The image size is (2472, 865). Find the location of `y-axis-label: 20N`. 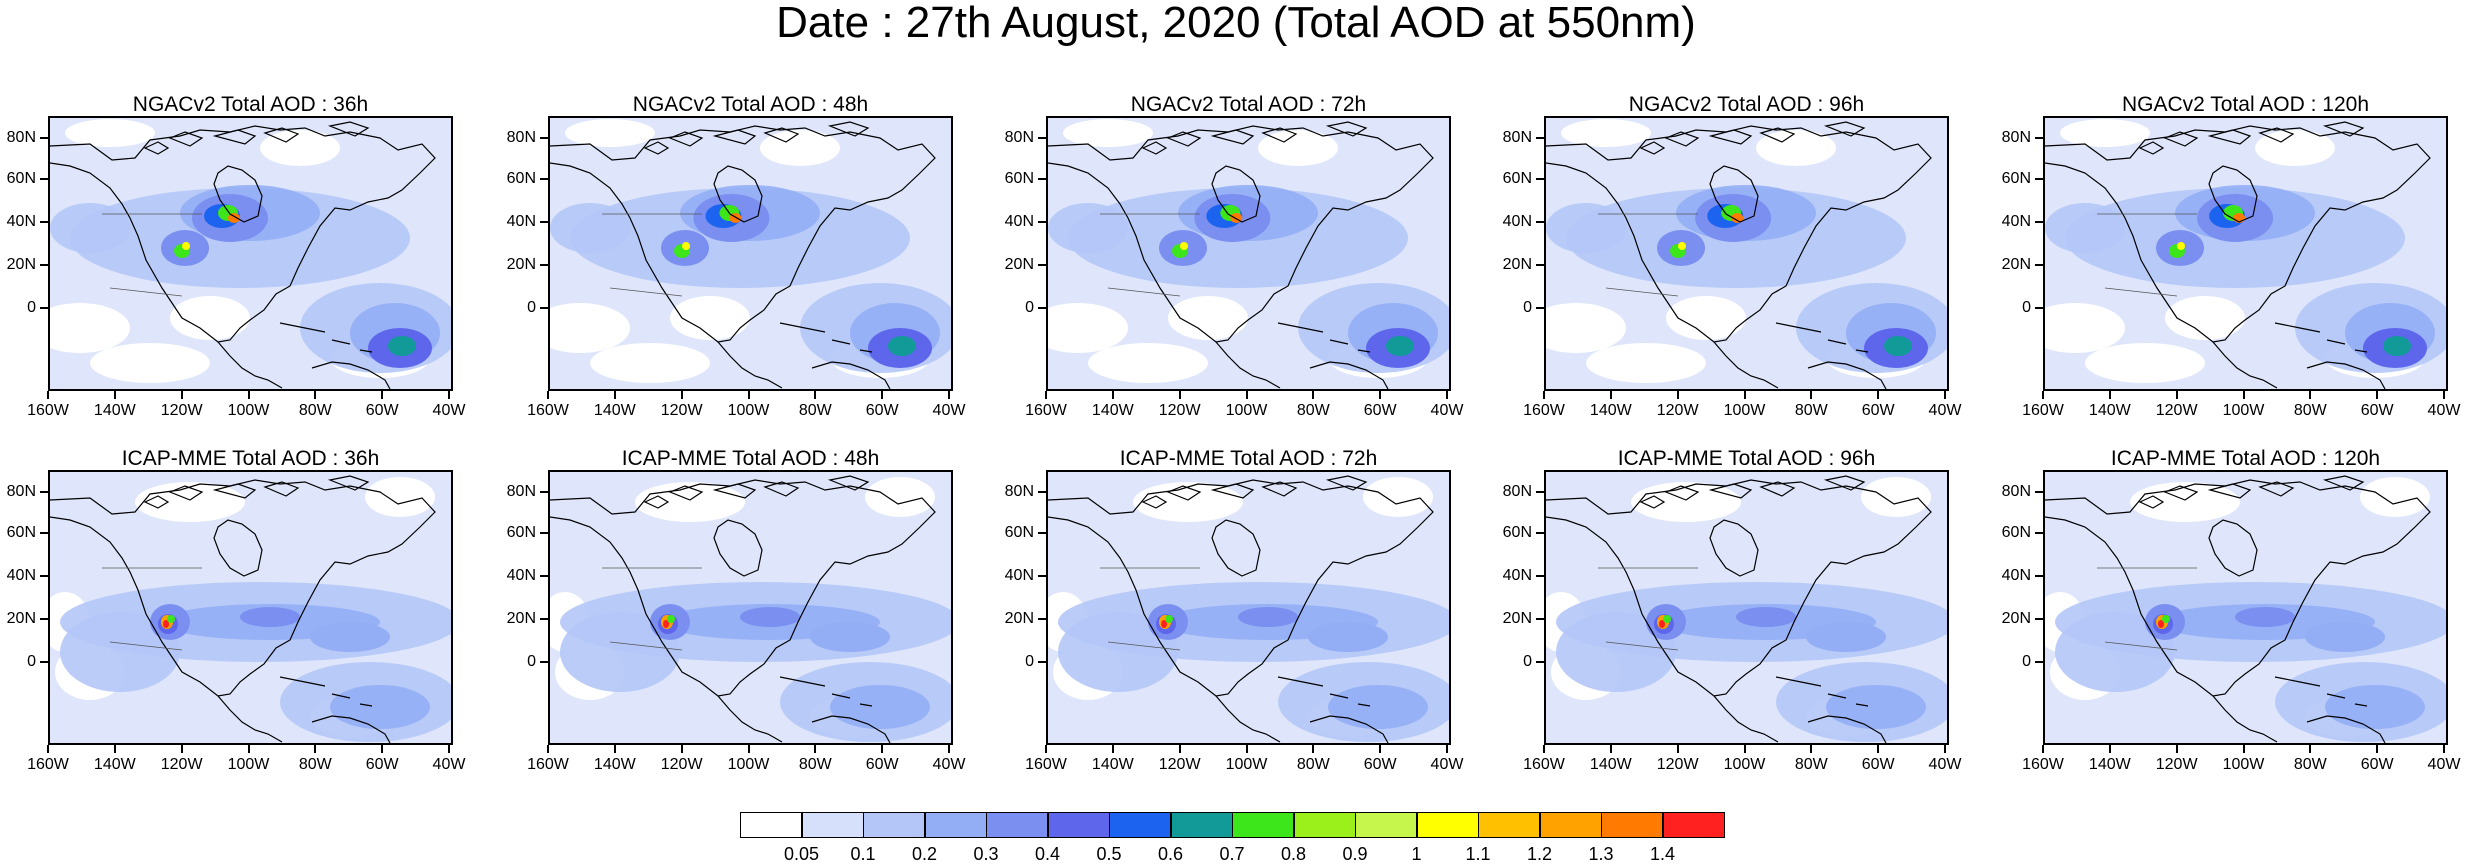

y-axis-label: 20N is located at coordinates (2016, 264).